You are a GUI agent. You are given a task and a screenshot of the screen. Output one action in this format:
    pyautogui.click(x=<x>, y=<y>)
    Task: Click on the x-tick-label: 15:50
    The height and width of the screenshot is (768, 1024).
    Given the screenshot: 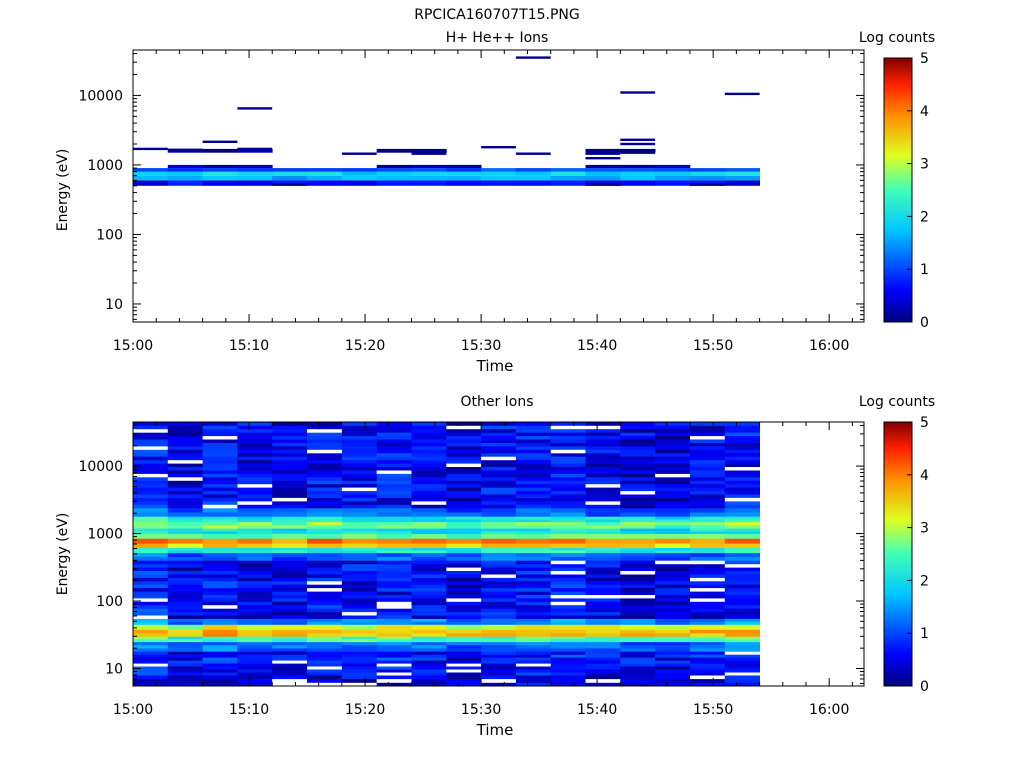 What is the action you would take?
    pyautogui.click(x=713, y=346)
    